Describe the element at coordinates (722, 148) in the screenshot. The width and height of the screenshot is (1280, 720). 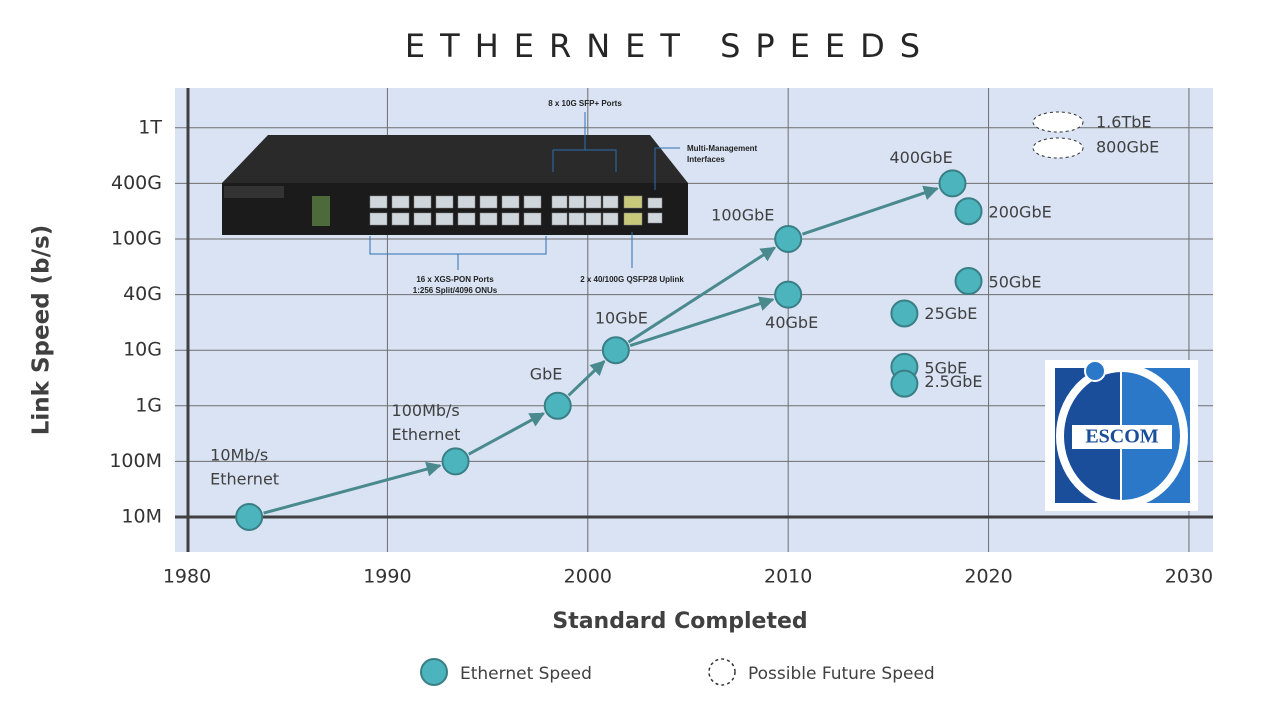
I see `annotation: Multi-Management` at that location.